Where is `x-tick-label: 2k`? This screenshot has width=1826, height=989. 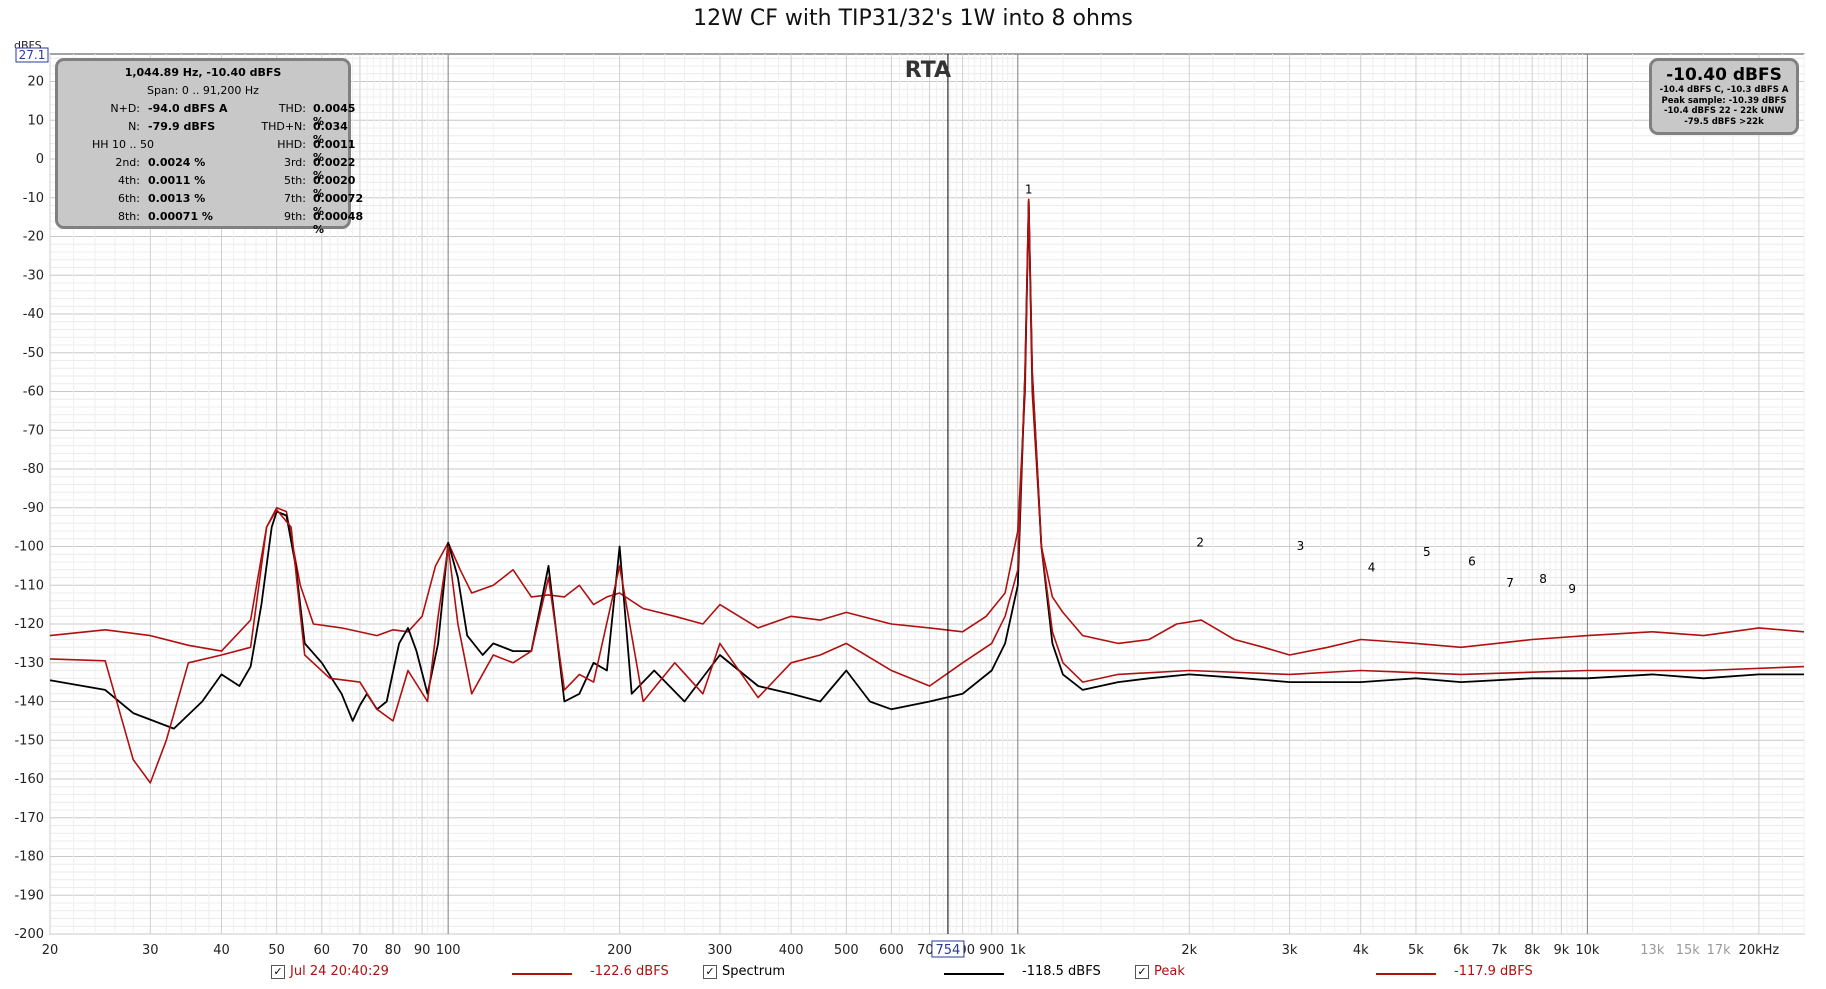 x-tick-label: 2k is located at coordinates (1189, 950).